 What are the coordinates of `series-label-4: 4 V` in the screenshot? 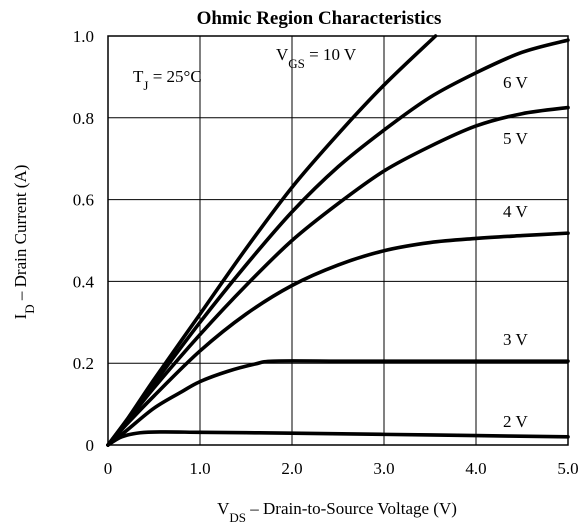 It's located at (515, 211).